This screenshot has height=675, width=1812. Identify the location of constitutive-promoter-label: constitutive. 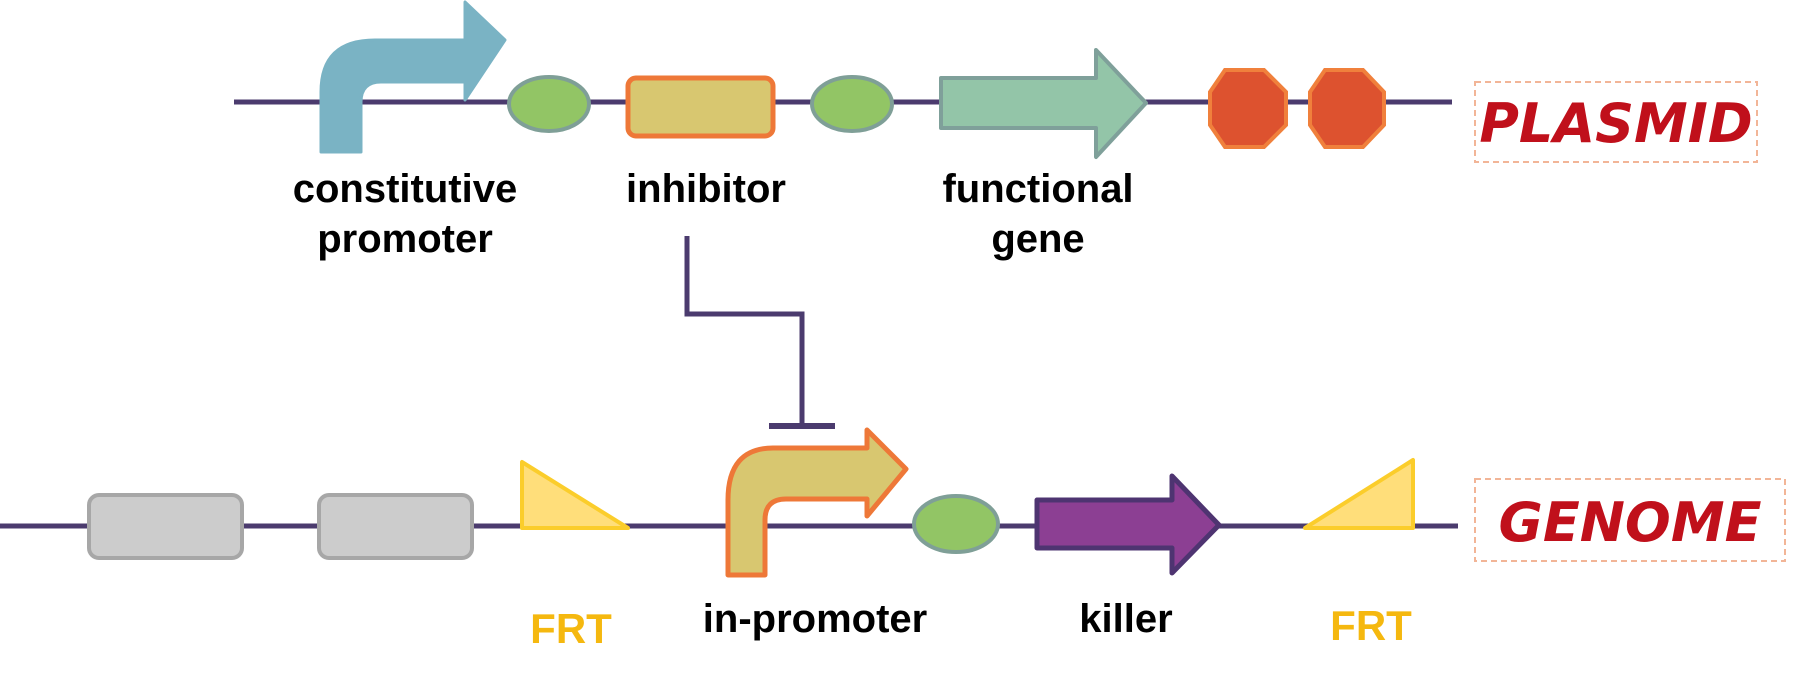
(405, 189).